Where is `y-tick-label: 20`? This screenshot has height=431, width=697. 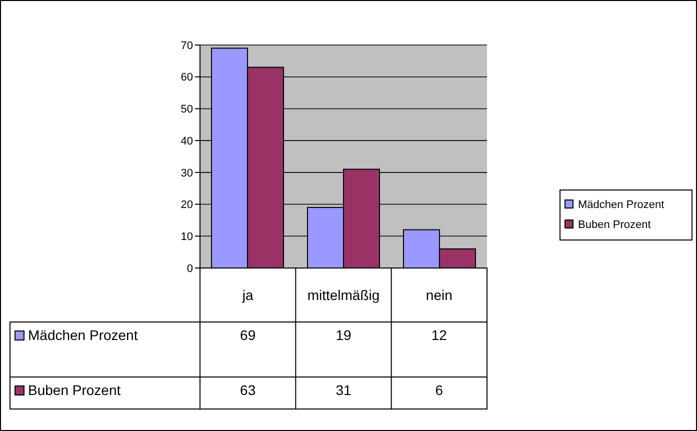 y-tick-label: 20 is located at coordinates (186, 205).